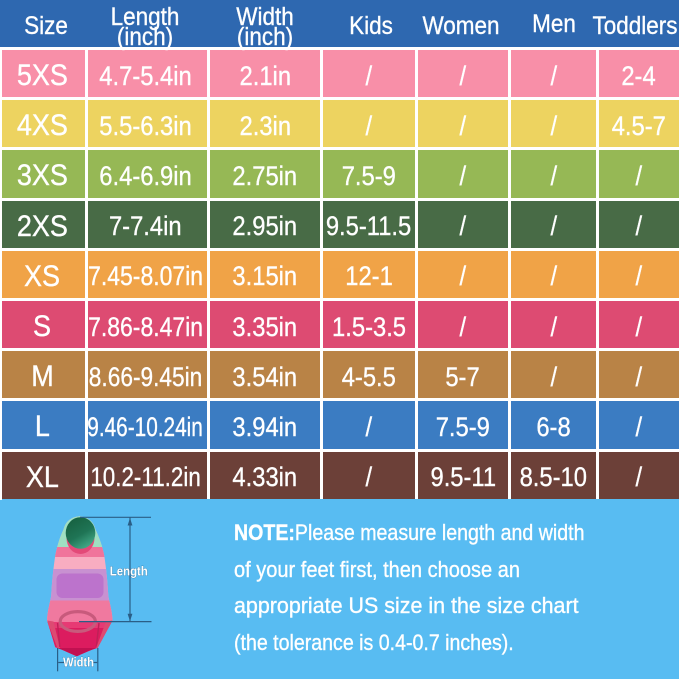 This screenshot has width=679, height=679. I want to click on svg-text: Length, so click(129, 570).